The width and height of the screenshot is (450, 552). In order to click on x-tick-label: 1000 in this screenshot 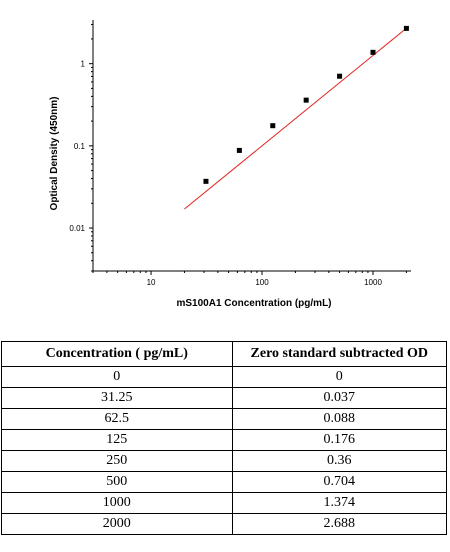, I will do `click(373, 282)`.